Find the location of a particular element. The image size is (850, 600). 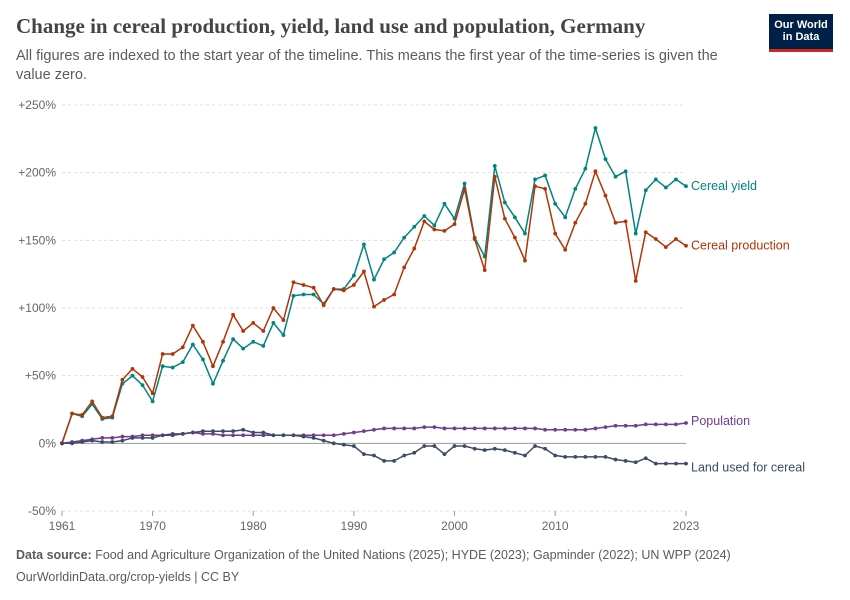

x-tick-label: 1980 is located at coordinates (253, 526).